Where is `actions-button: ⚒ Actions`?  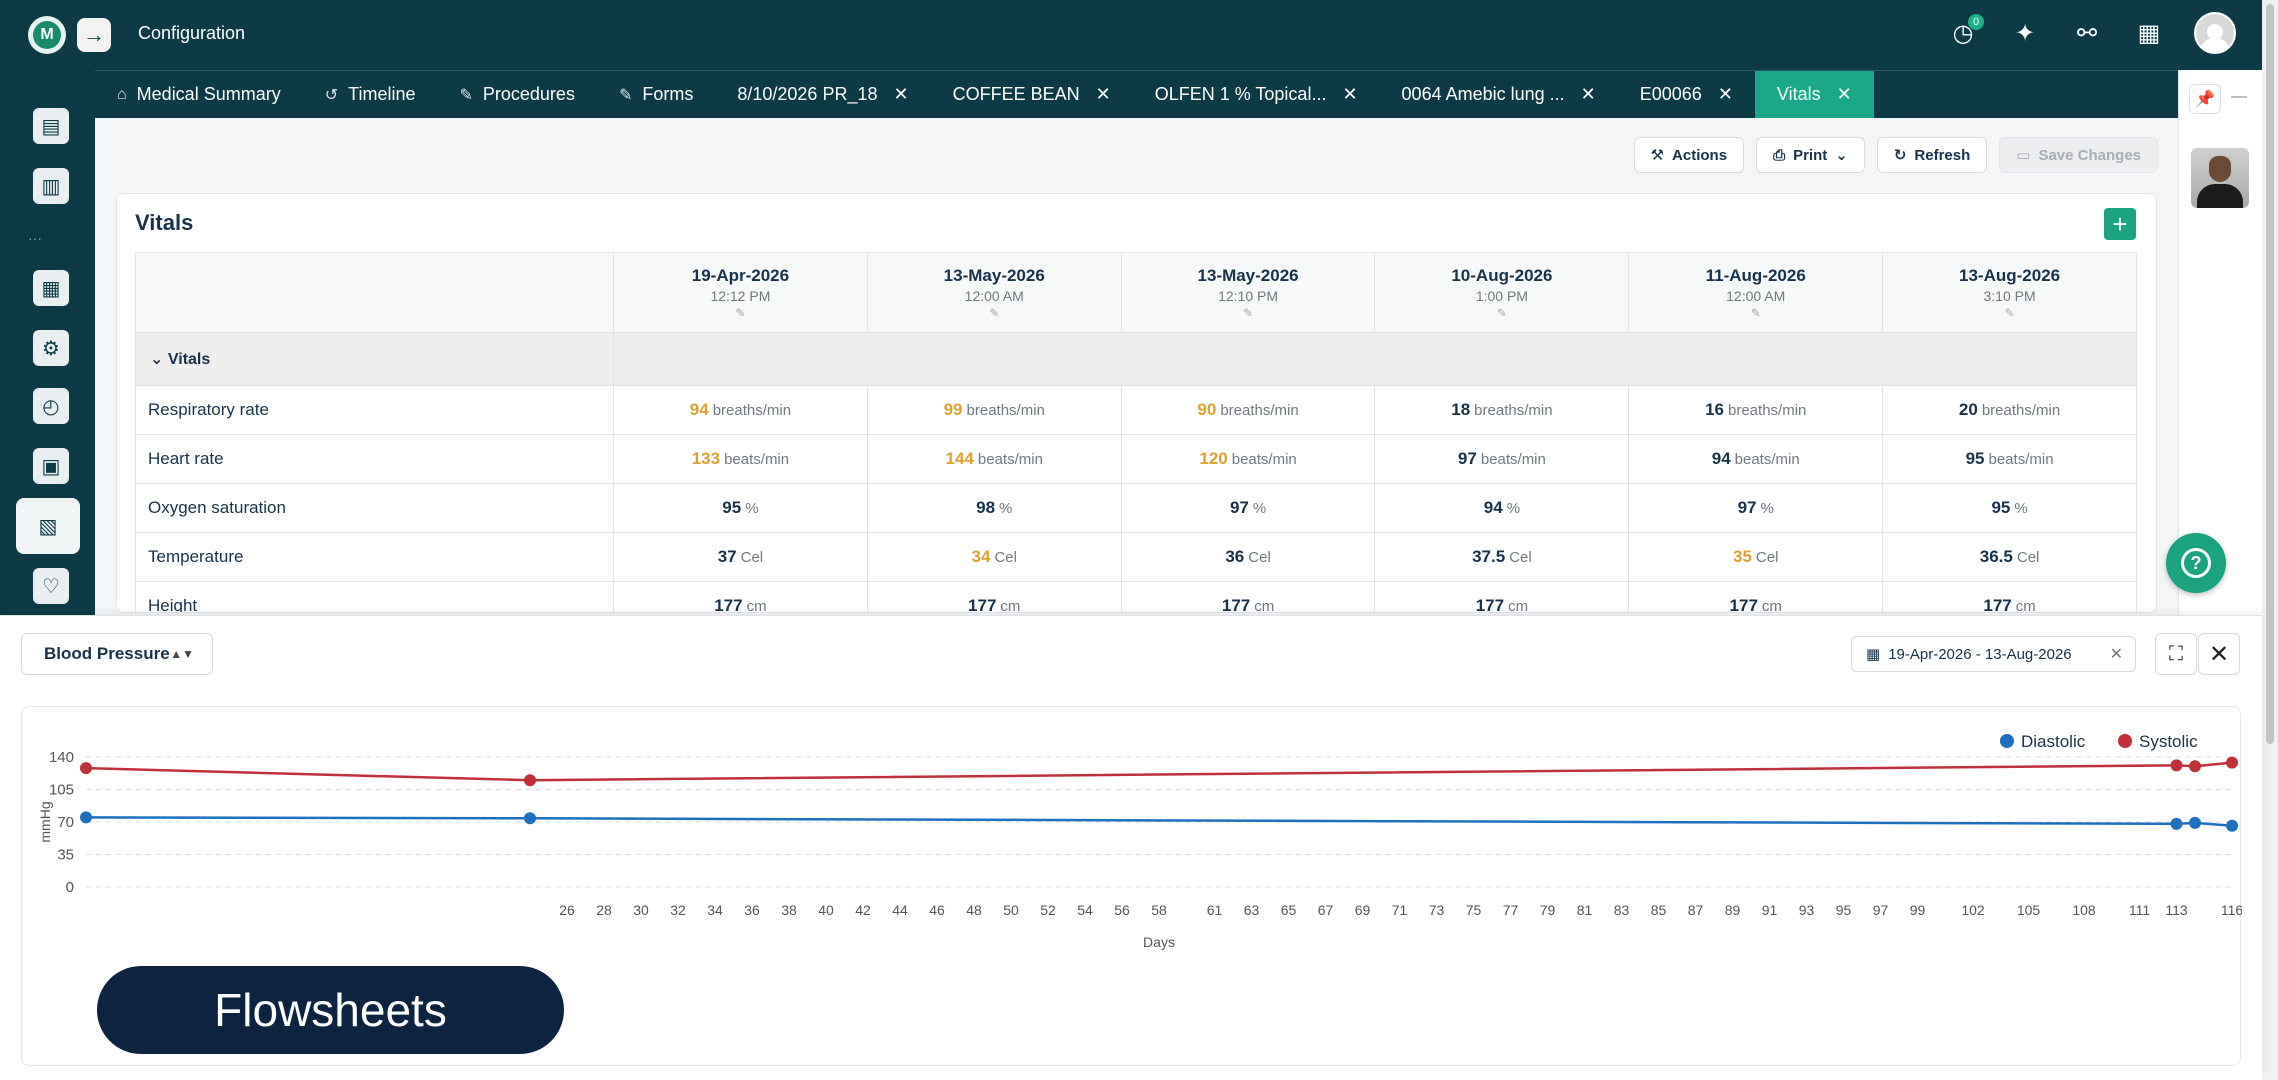
actions-button: ⚒ Actions is located at coordinates (1689, 155).